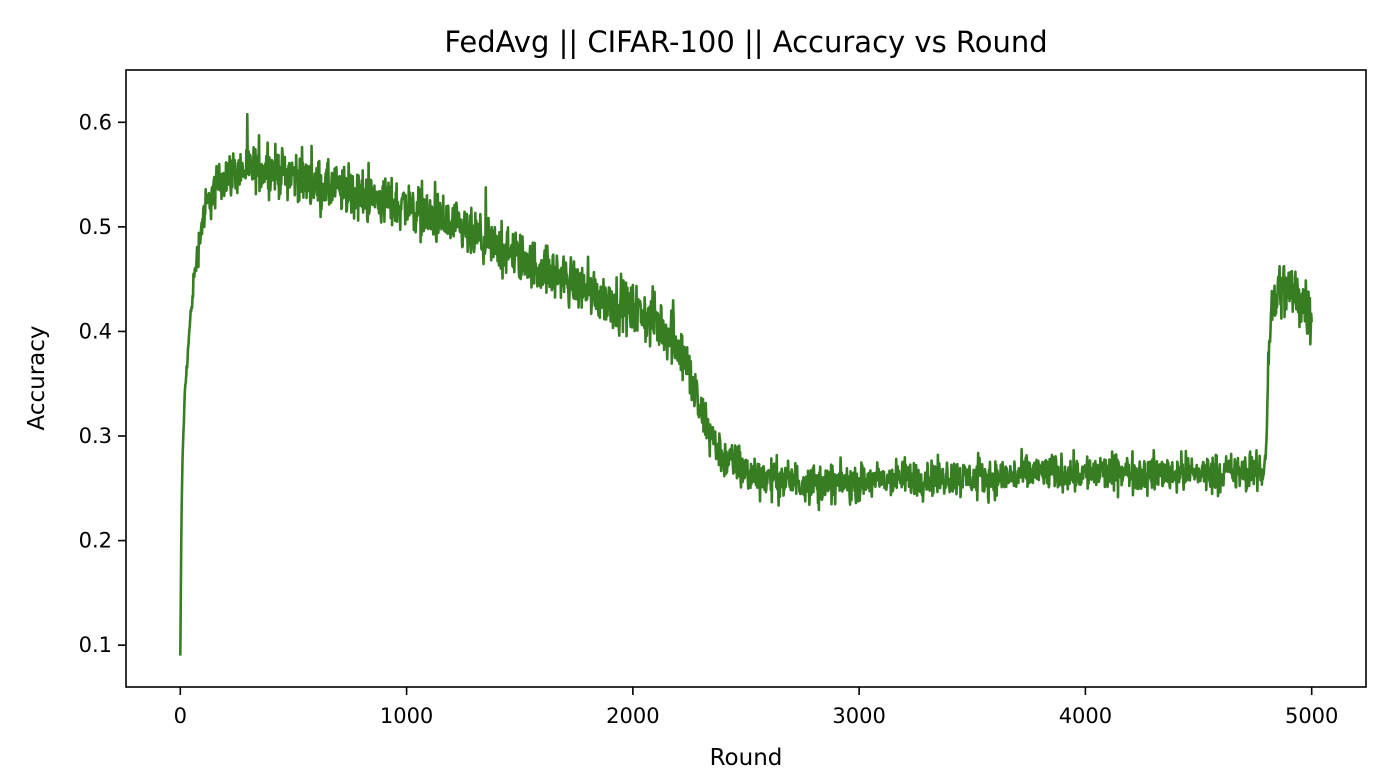  What do you see at coordinates (745, 42) in the screenshot?
I see `chart-title: FedAvg || CIFAR-100 || Accuracy vs Round` at bounding box center [745, 42].